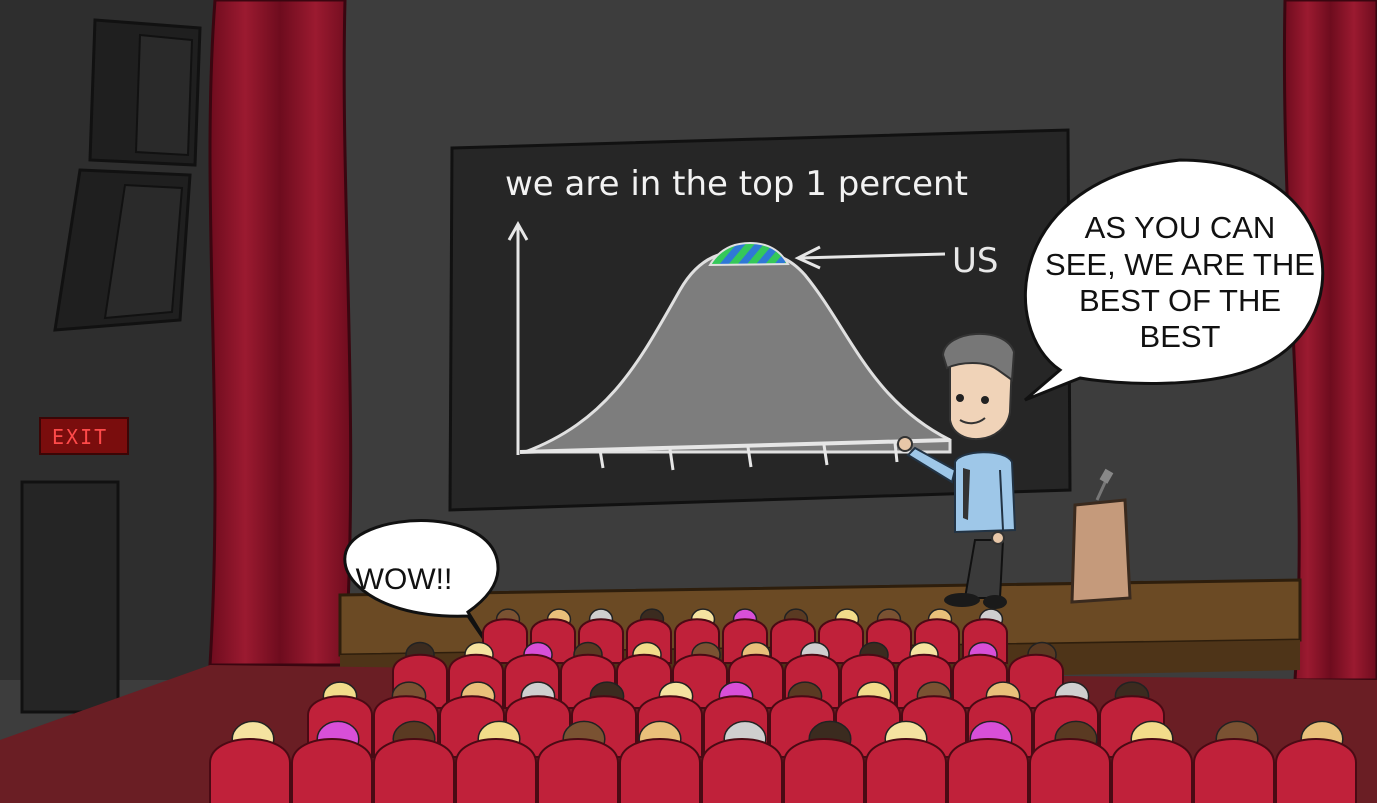  Describe the element at coordinates (80, 437) in the screenshot. I see `exit-sign-label: EXIT` at that location.